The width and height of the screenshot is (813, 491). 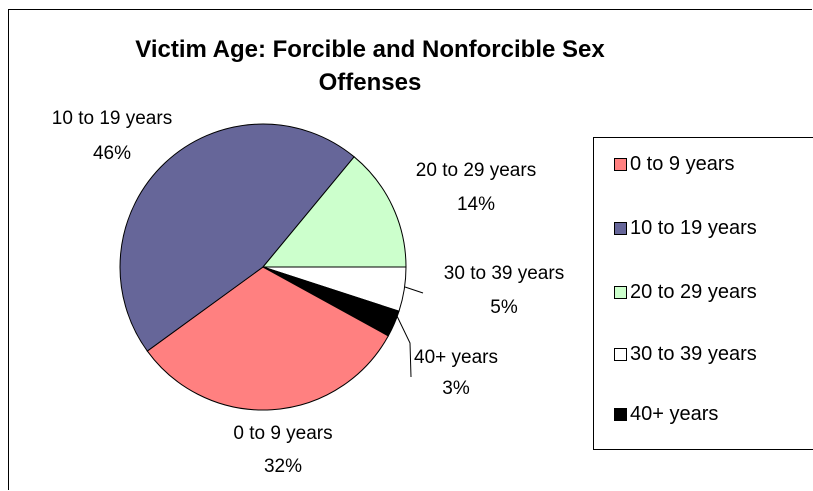 What do you see at coordinates (283, 466) in the screenshot?
I see `data-label-percent: 32%` at bounding box center [283, 466].